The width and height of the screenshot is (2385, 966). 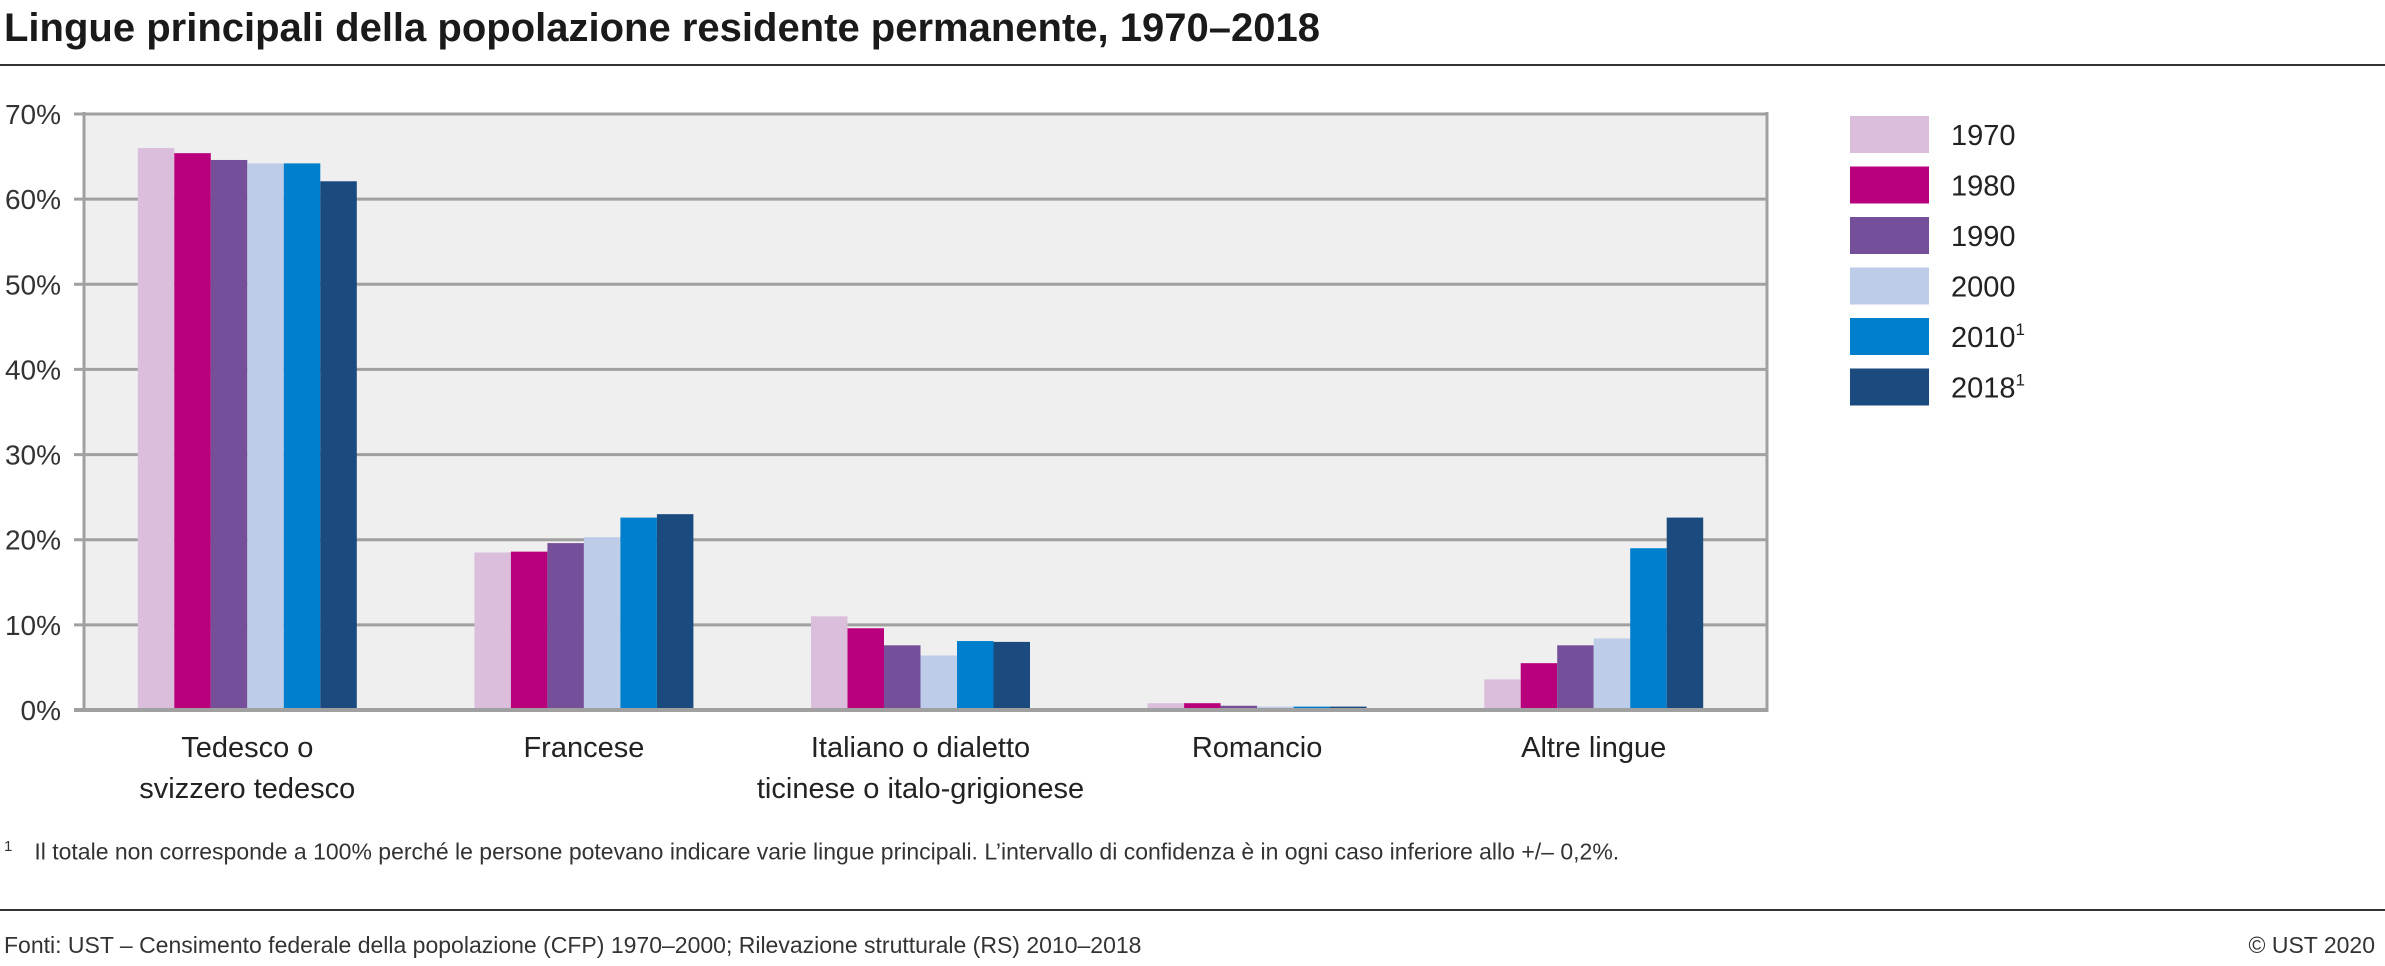 I want to click on legend-swatch-1970, so click(x=1889, y=134).